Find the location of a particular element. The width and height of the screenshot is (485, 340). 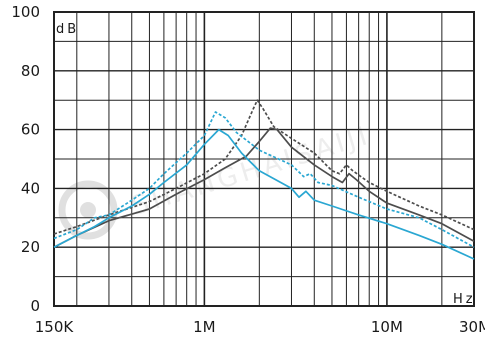

y-axis-tick-labels: 0 20 40 60 80 100 is located at coordinates (25, 159).